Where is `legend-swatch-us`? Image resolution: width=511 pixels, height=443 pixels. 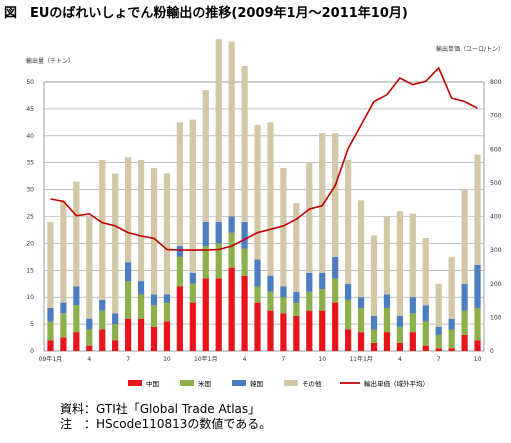 legend-swatch-us is located at coordinates (187, 383).